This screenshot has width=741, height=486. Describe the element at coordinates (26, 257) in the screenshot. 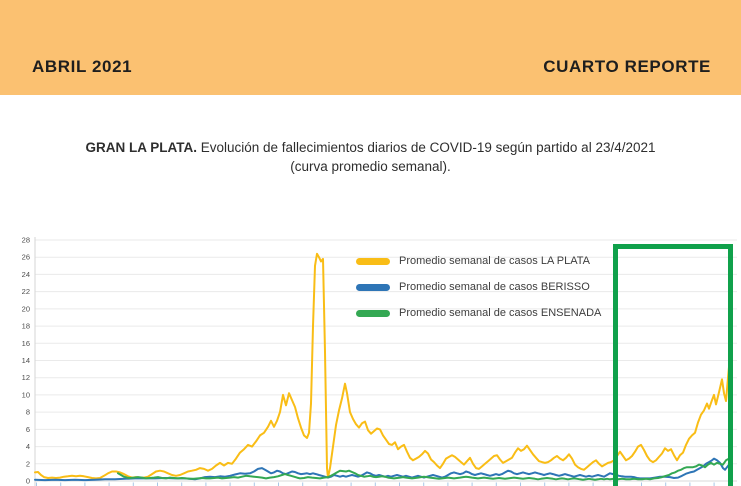

I see `y-axis-tick-label: 26` at that location.